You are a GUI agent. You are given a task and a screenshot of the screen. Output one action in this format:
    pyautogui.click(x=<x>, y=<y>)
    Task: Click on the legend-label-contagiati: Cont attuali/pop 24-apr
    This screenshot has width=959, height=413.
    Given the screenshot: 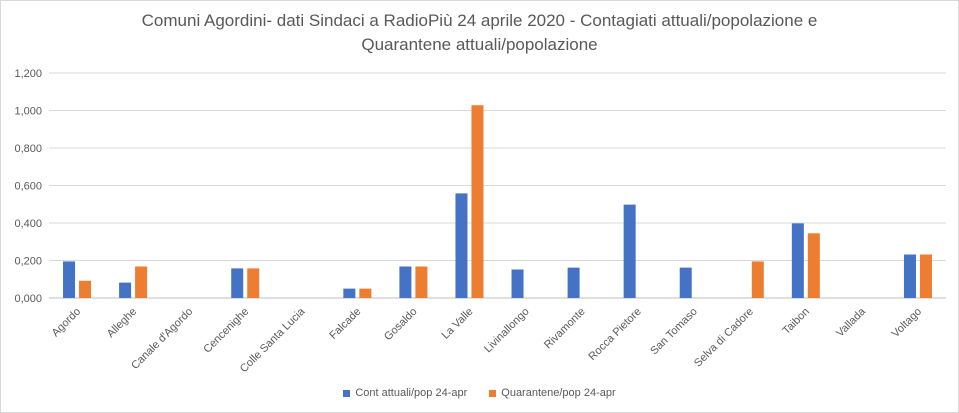 What is the action you would take?
    pyautogui.click(x=411, y=393)
    